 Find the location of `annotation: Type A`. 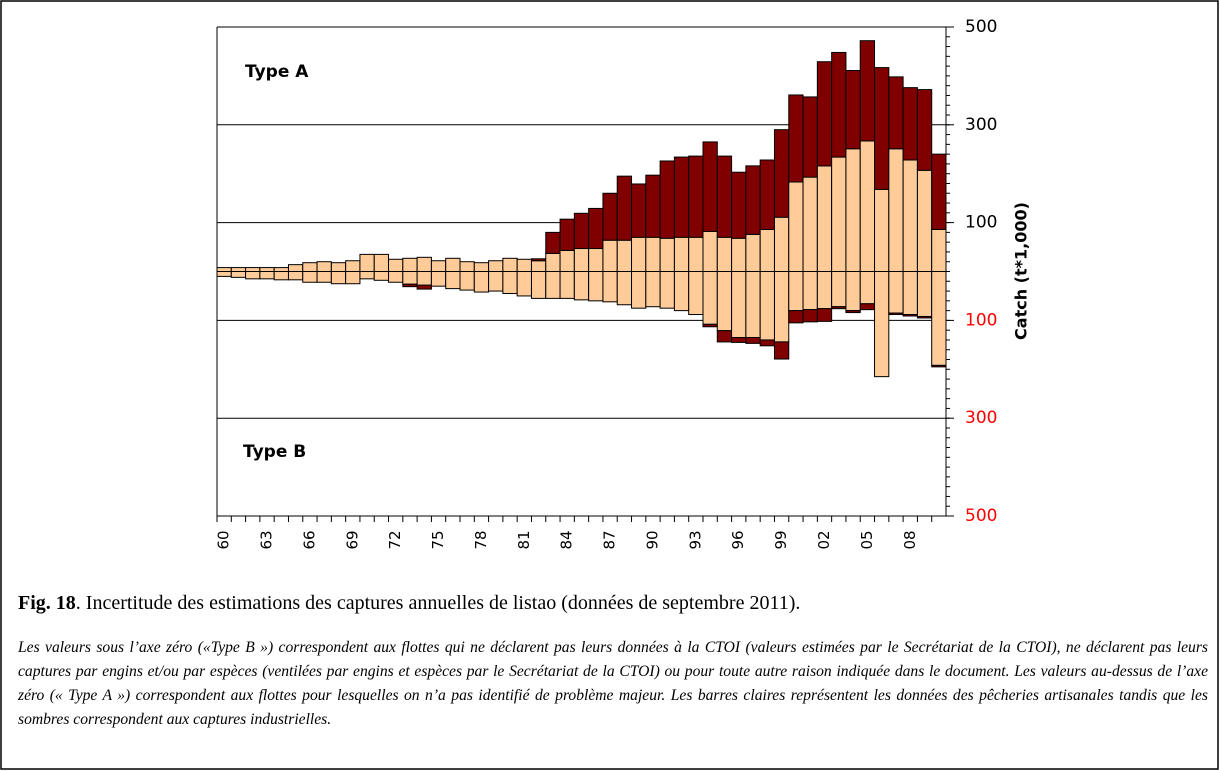

annotation: Type A is located at coordinates (277, 72).